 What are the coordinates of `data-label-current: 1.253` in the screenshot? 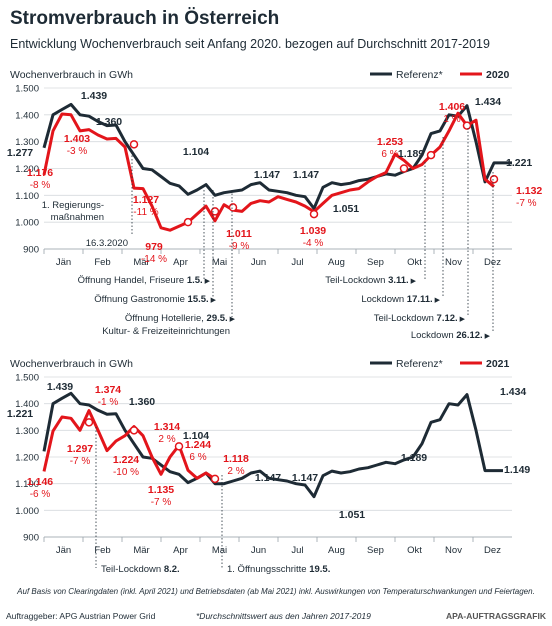 It's located at (390, 142).